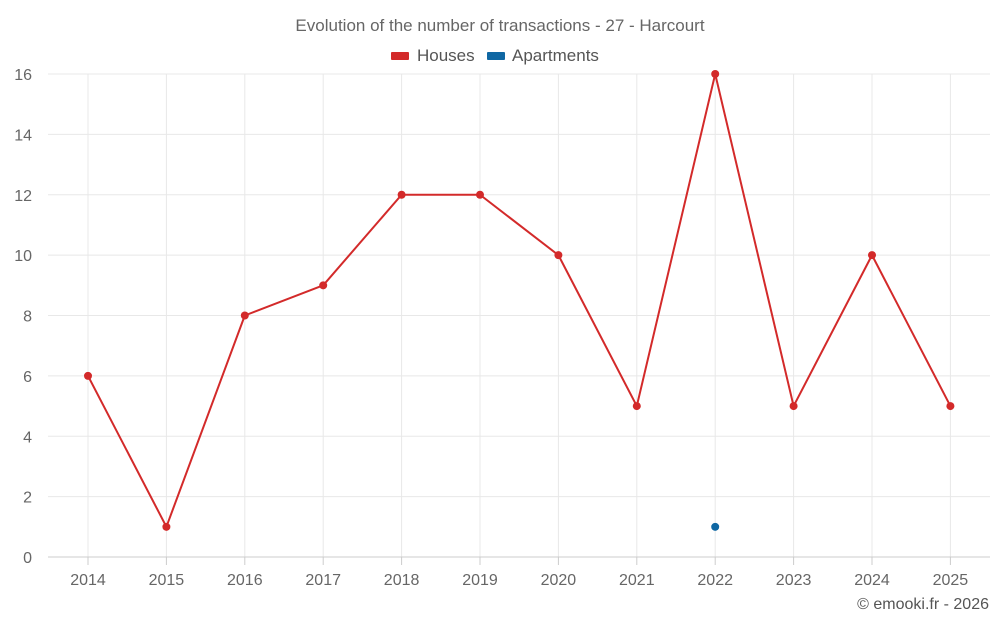  Describe the element at coordinates (23, 256) in the screenshot. I see `y-tick-label: 10` at that location.